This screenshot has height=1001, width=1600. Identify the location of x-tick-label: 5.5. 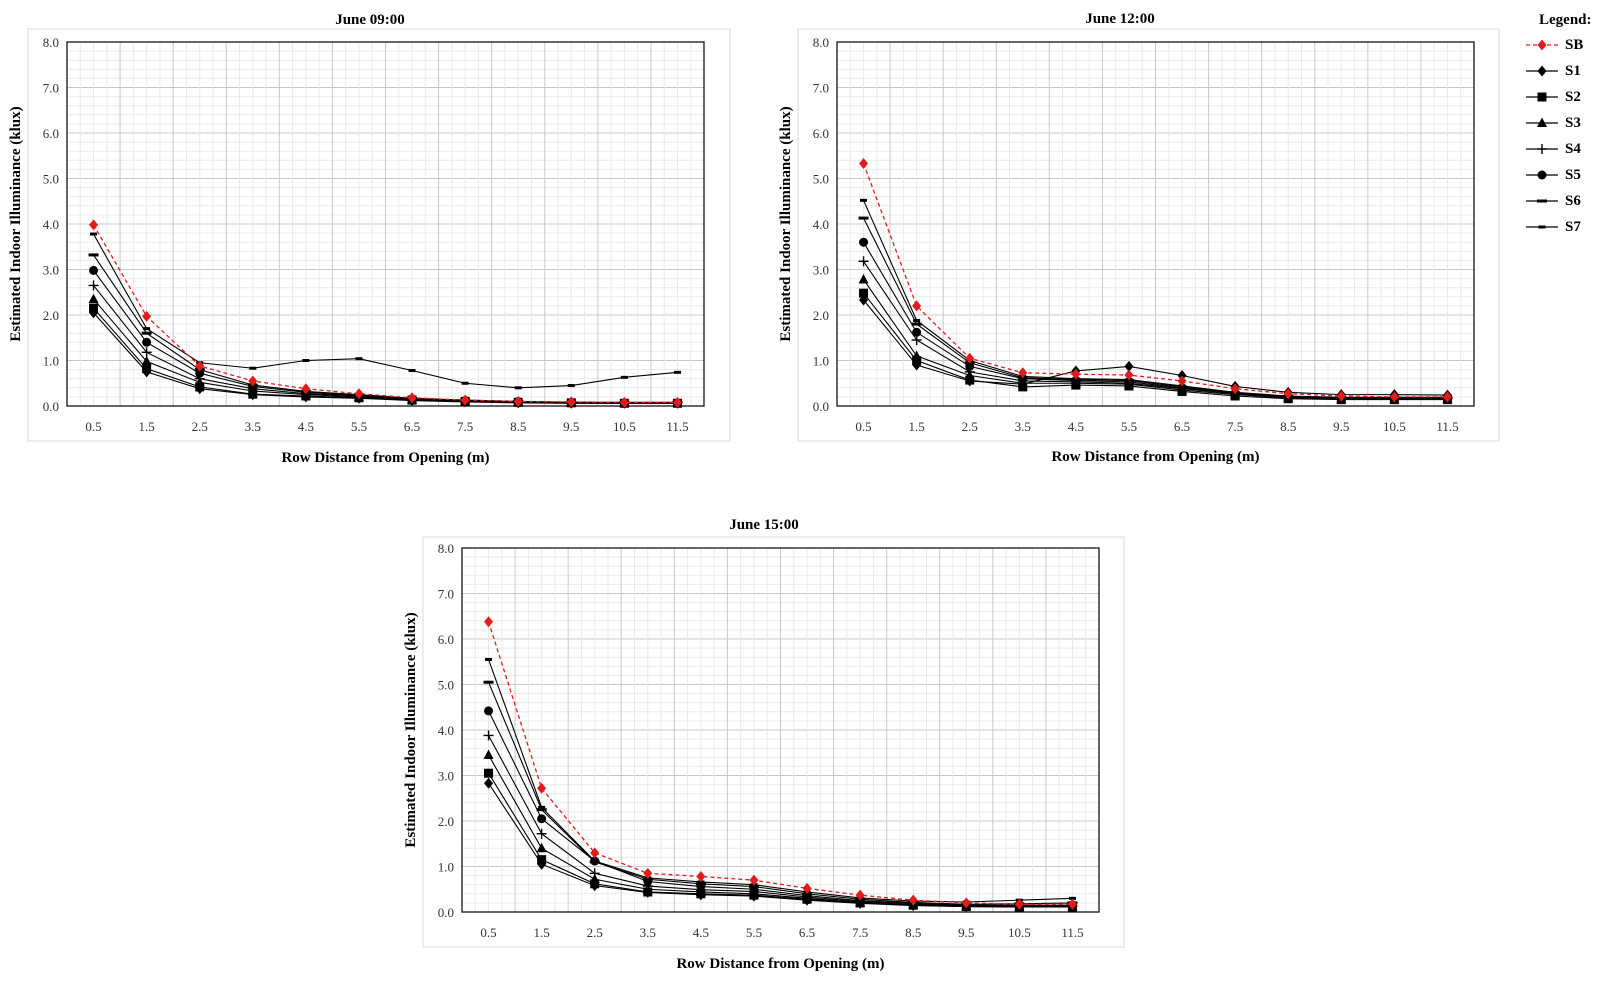
(1129, 426).